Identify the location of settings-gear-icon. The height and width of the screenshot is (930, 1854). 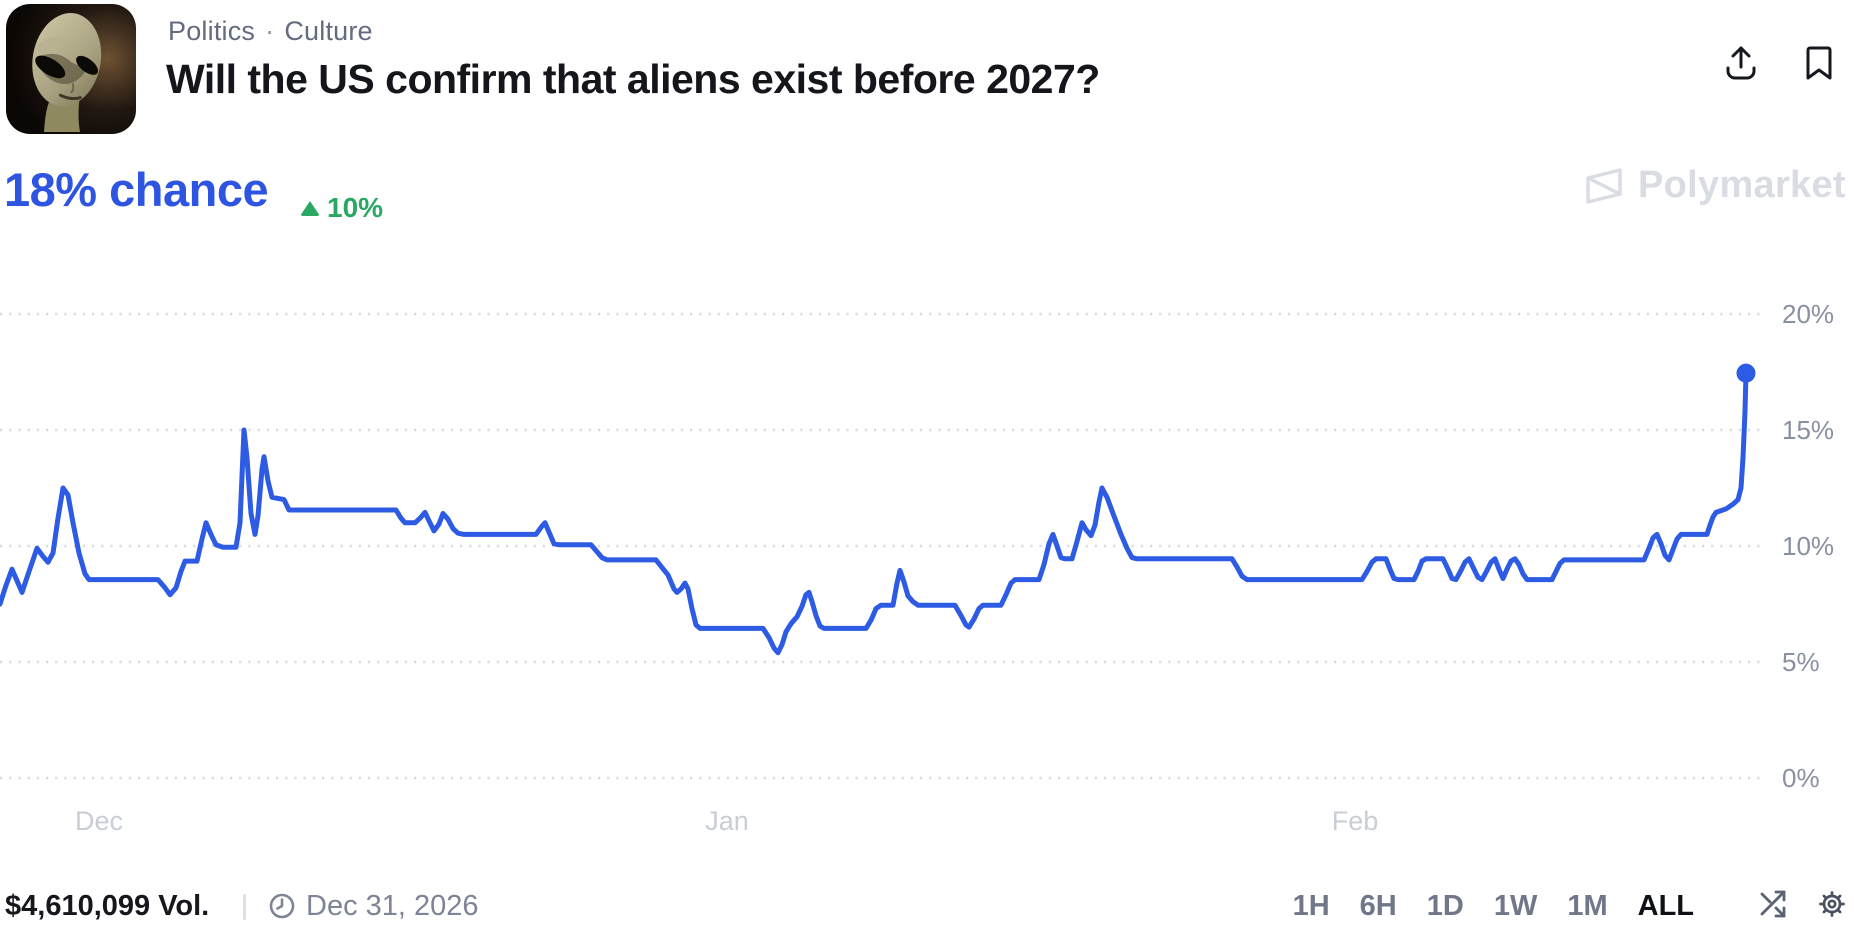
(1832, 904).